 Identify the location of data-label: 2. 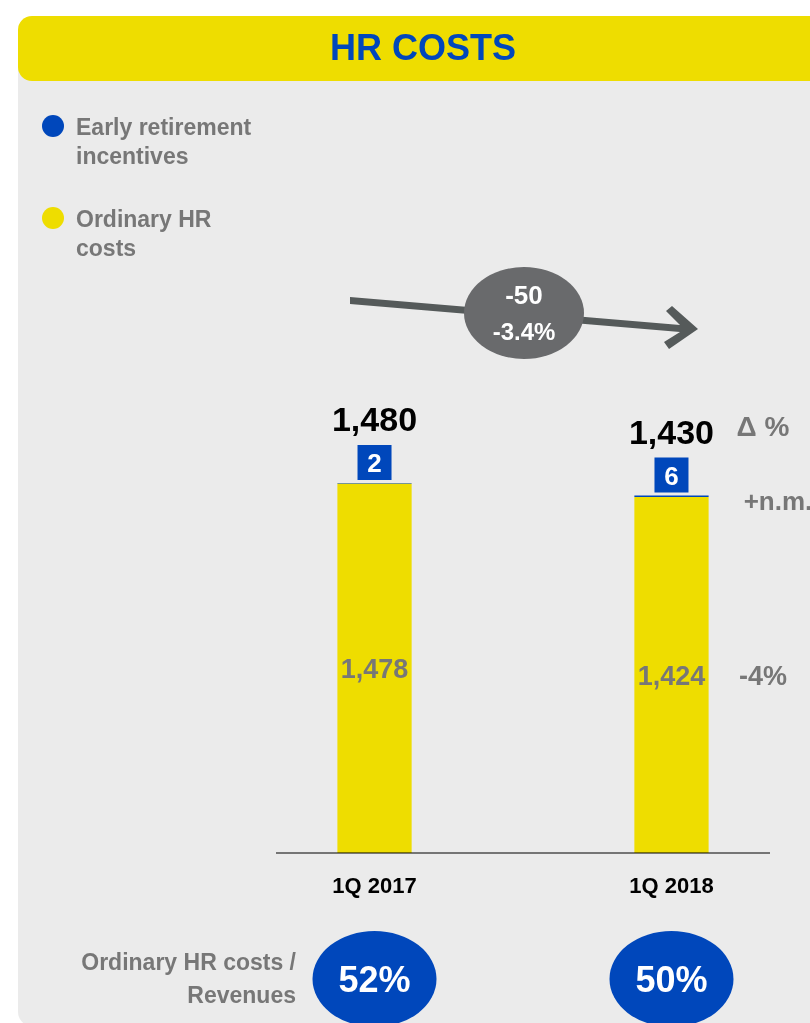
(374, 463).